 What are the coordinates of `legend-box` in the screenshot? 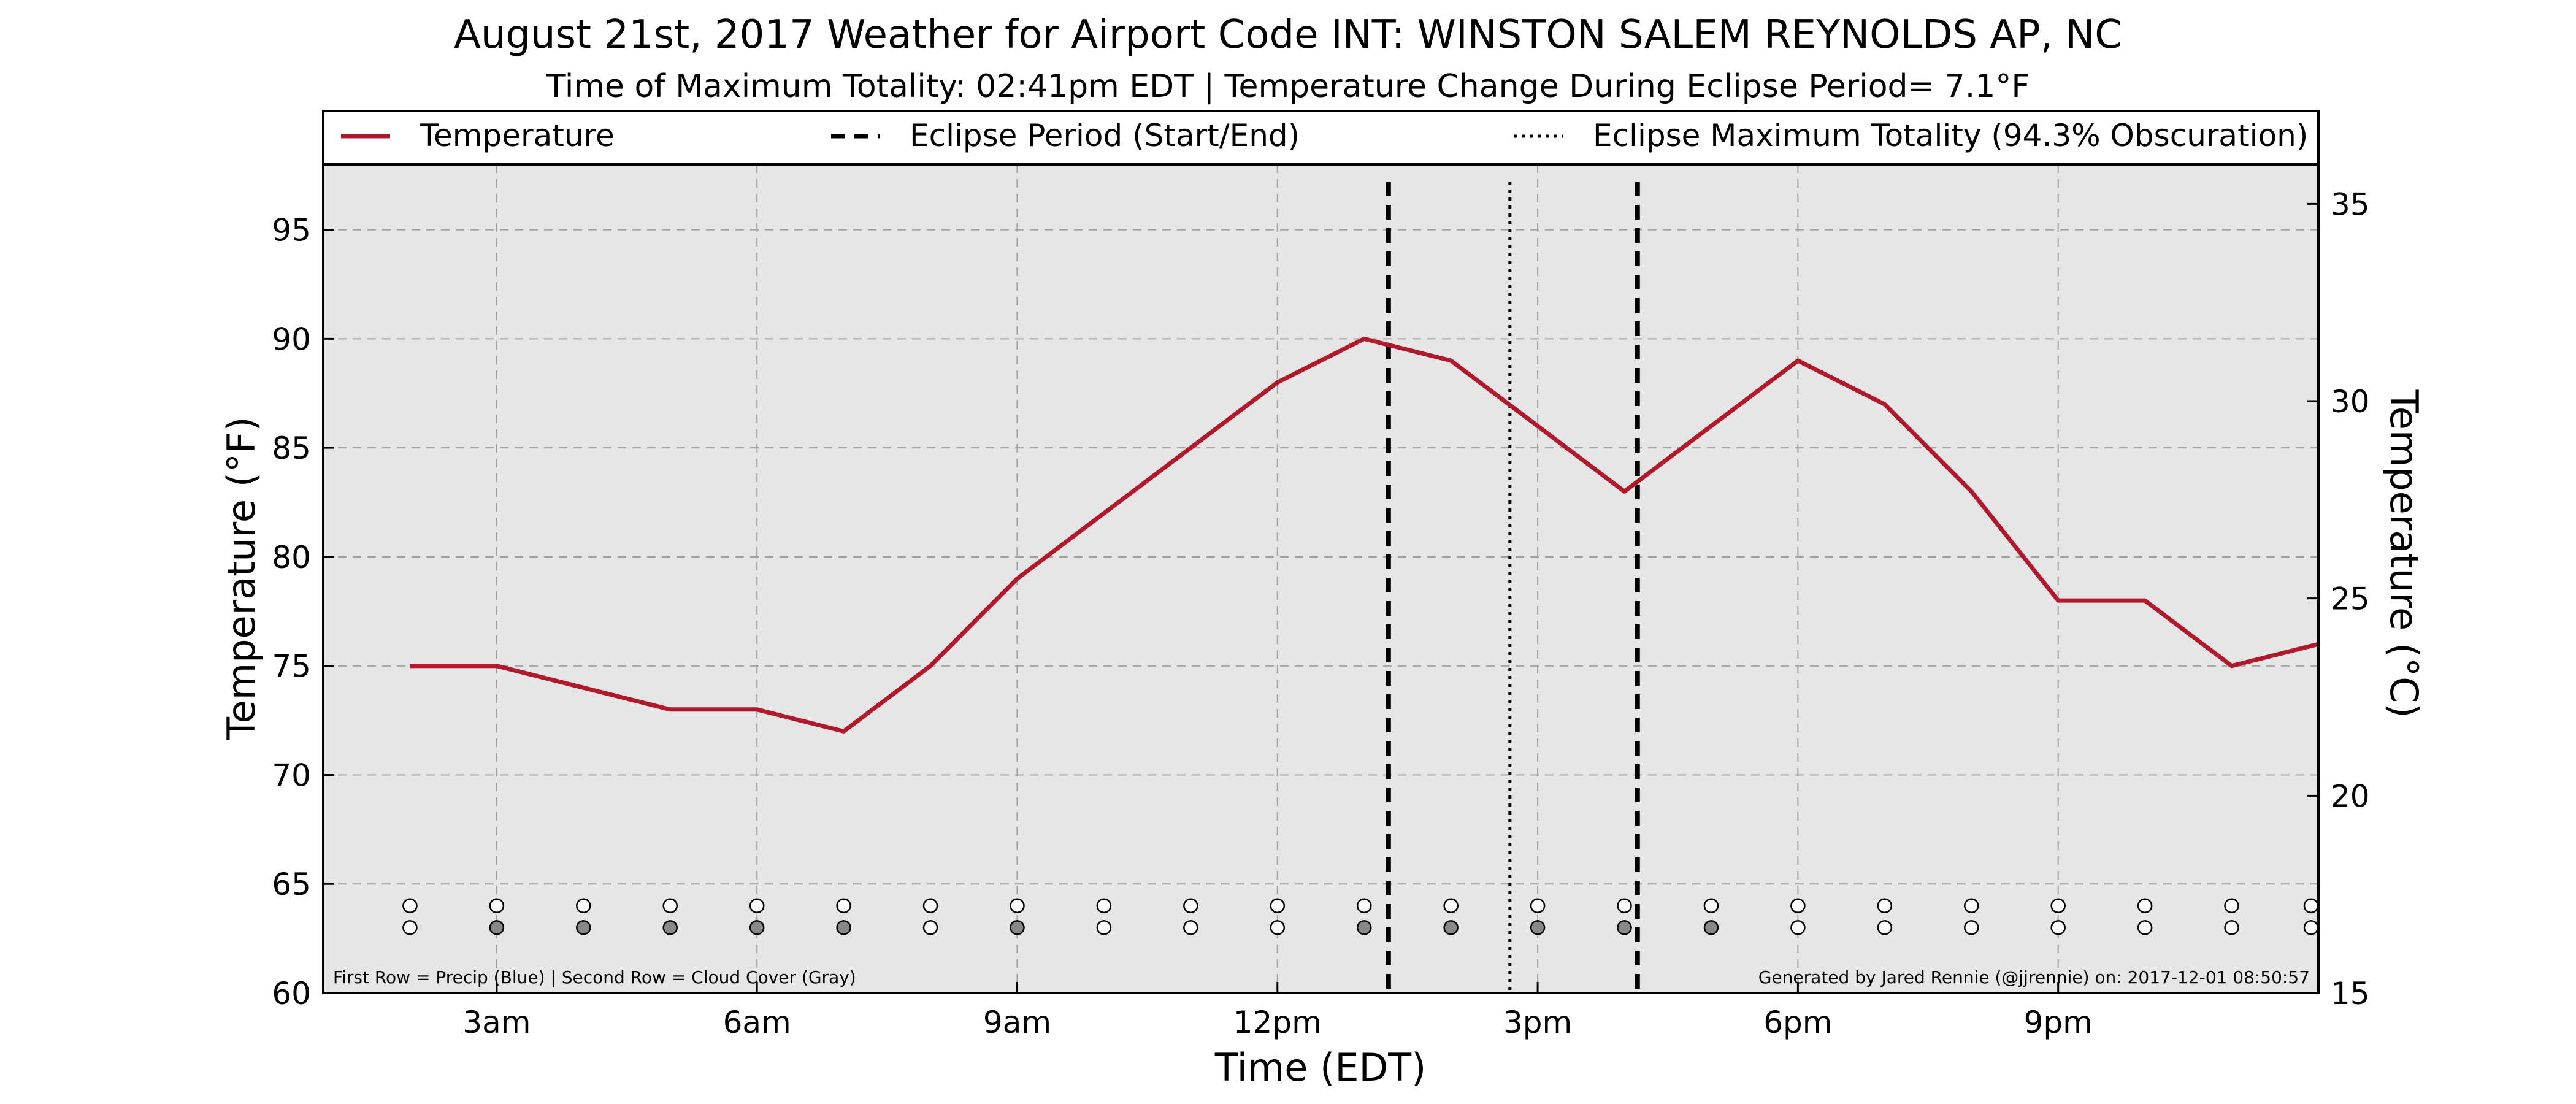 It's located at (1321, 138).